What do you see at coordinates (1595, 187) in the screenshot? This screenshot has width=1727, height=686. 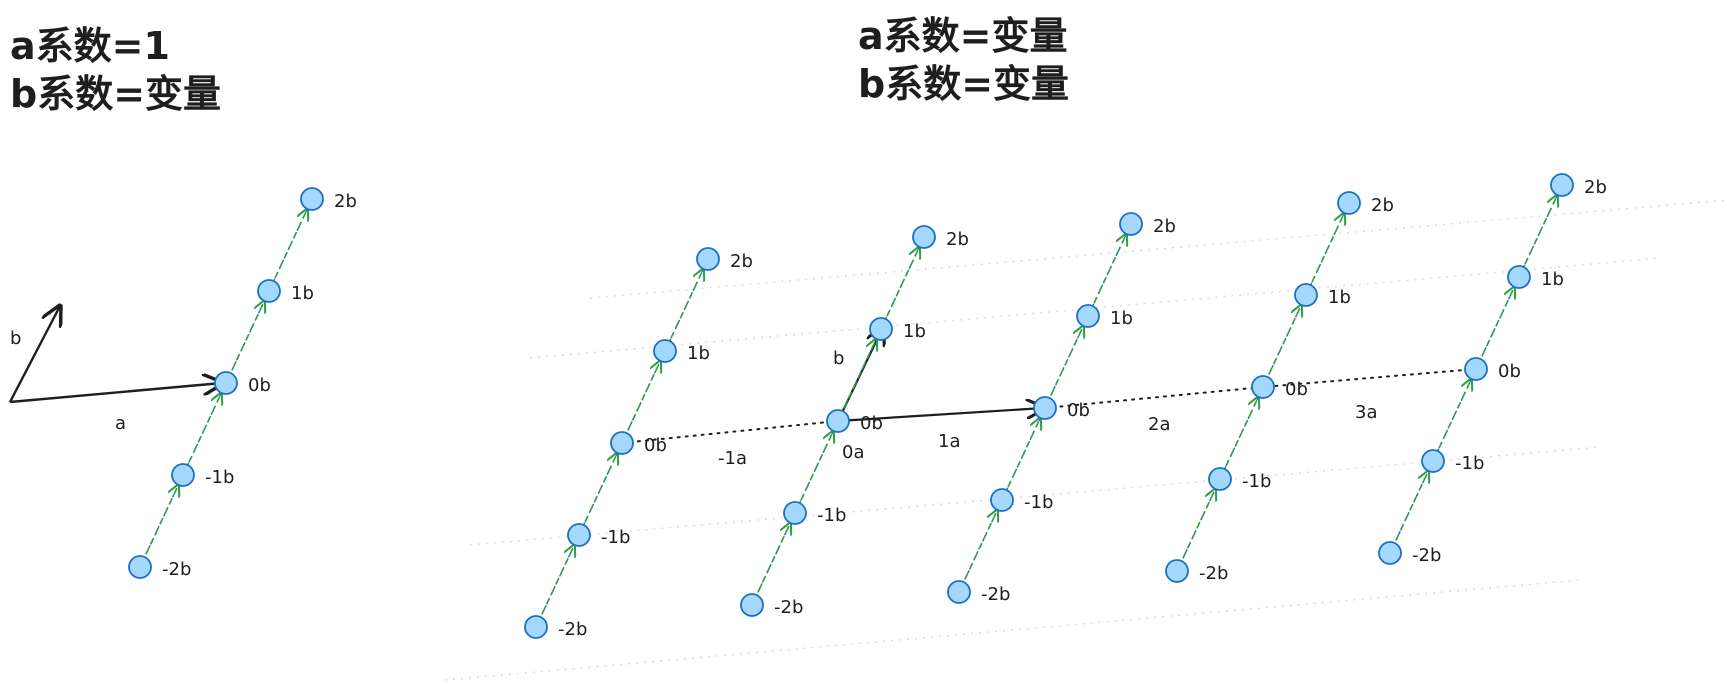 I see `right-column-4-node-label: 2b` at bounding box center [1595, 187].